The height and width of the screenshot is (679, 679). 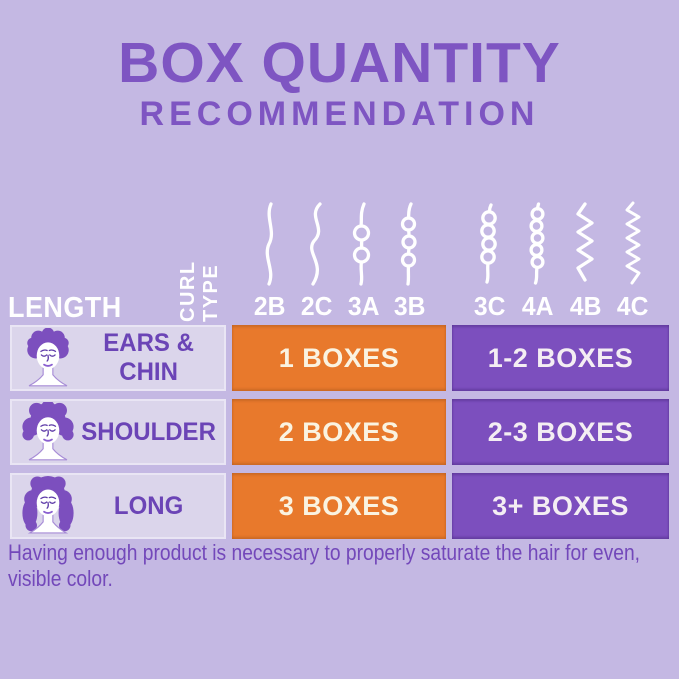 What do you see at coordinates (270, 306) in the screenshot?
I see `curl-type-label: 2B` at bounding box center [270, 306].